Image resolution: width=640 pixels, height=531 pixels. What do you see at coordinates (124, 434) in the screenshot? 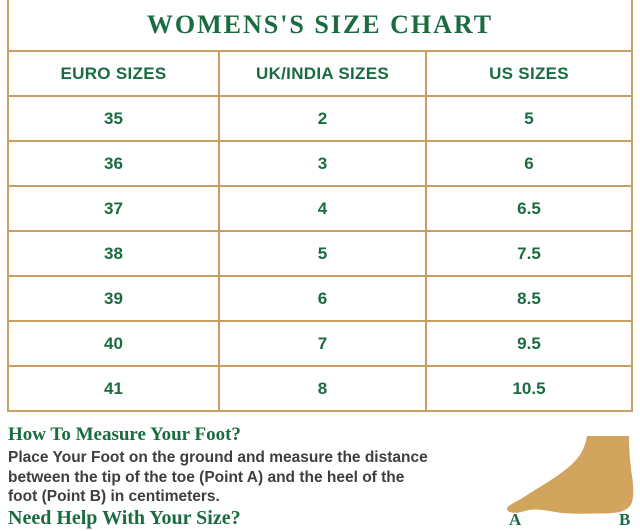
I see `how-to-measure-heading: How To Measure Your Foot?` at bounding box center [124, 434].